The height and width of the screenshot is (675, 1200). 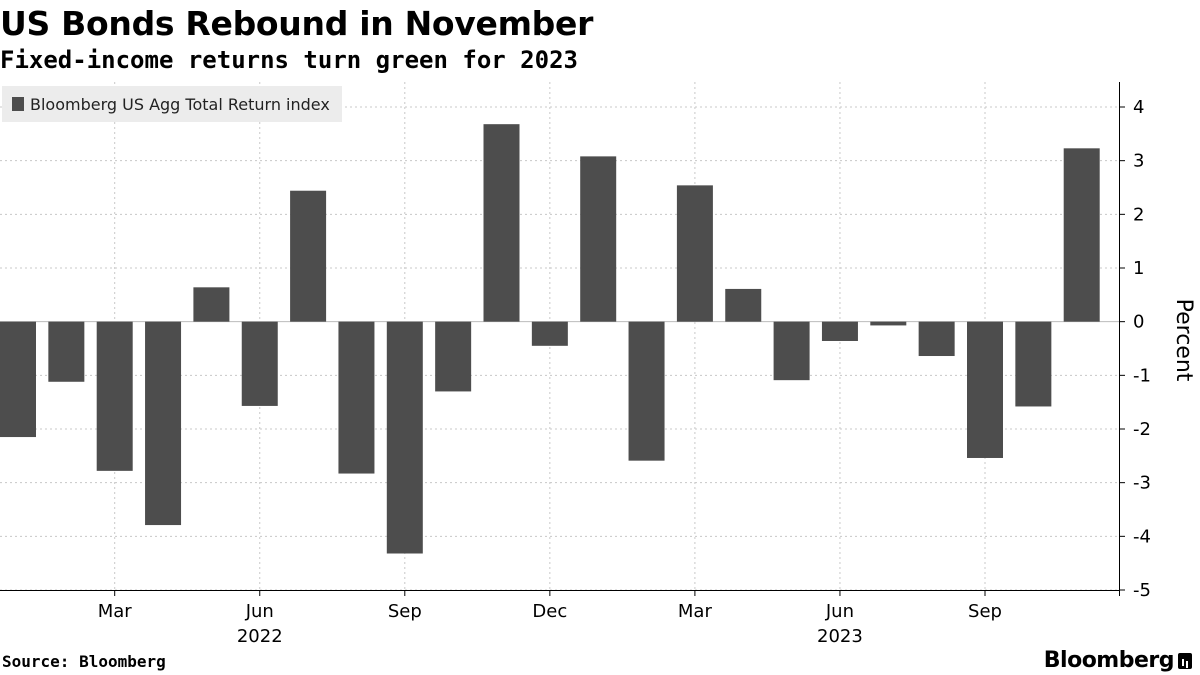 What do you see at coordinates (1142, 590) in the screenshot?
I see `y-tick-label: -5` at bounding box center [1142, 590].